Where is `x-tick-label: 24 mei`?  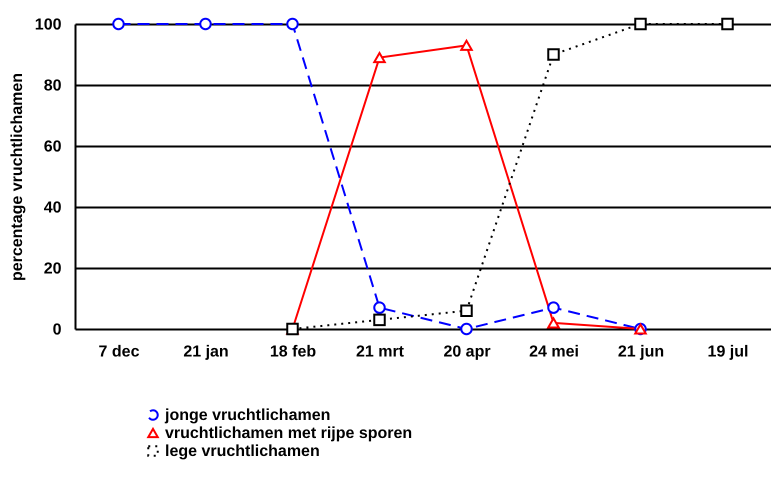
x-tick-label: 24 mei is located at coordinates (554, 352).